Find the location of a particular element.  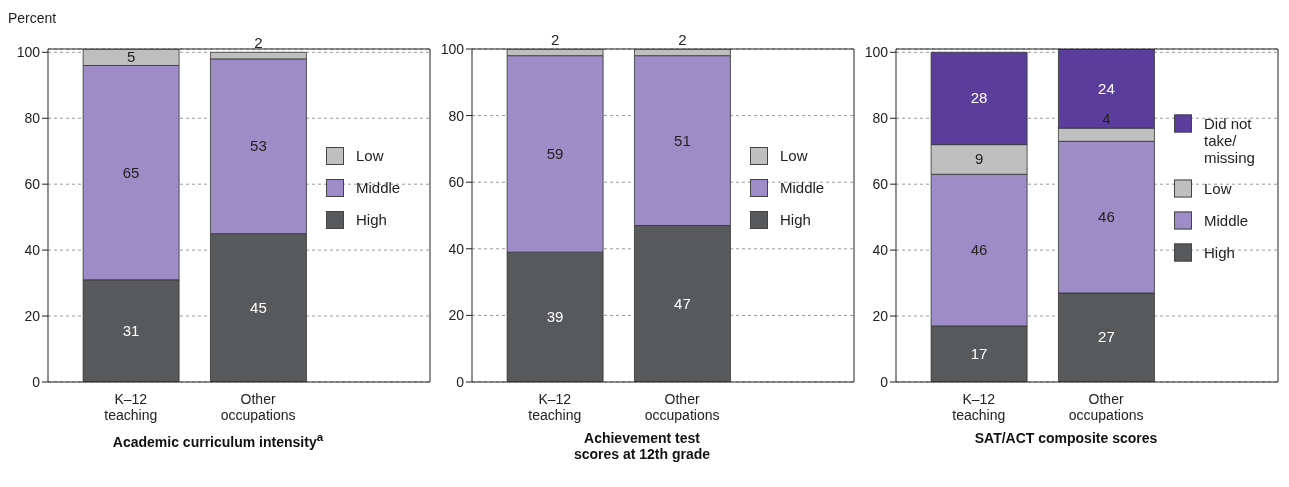

legend-label: Did not take/ missing is located at coordinates (1230, 140).